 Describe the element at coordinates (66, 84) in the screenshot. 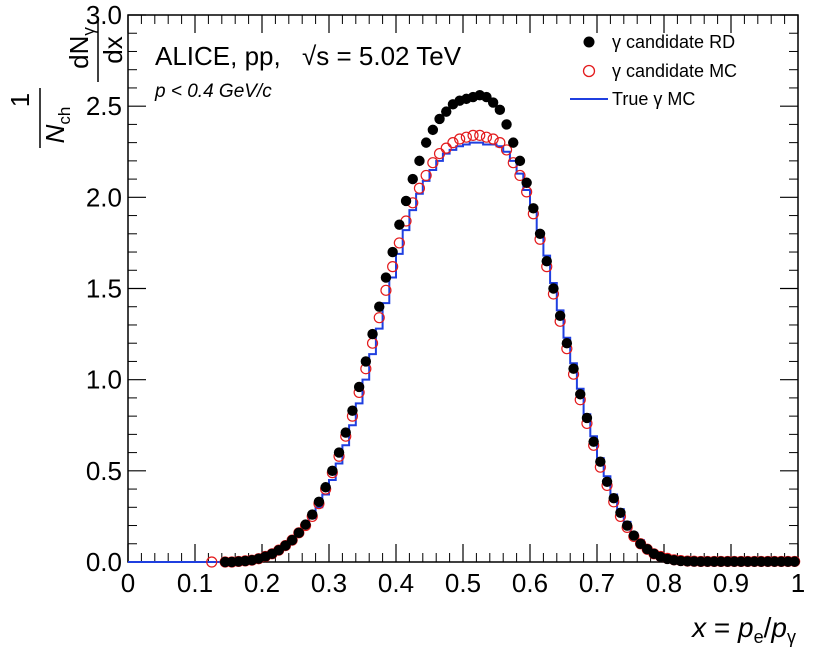

I see `y-axis-label: 1 Nch dNγ dx` at that location.